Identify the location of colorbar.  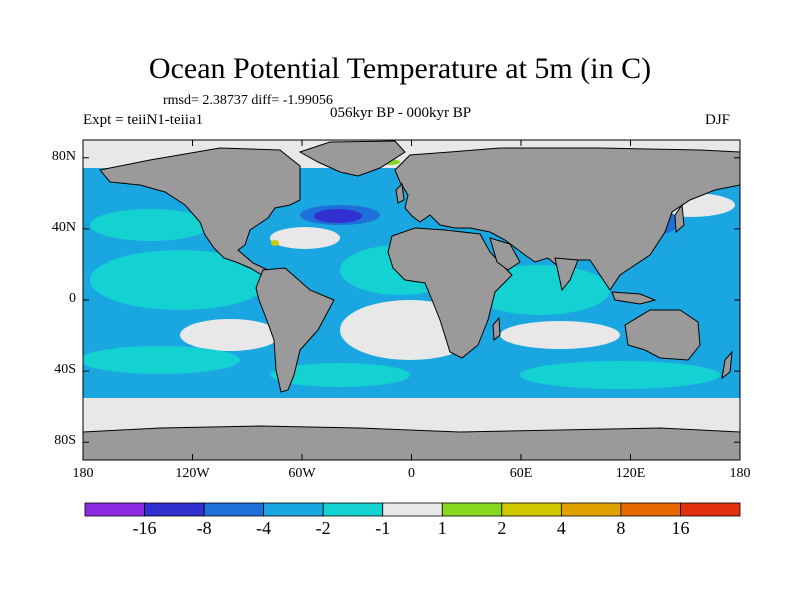
(412, 509).